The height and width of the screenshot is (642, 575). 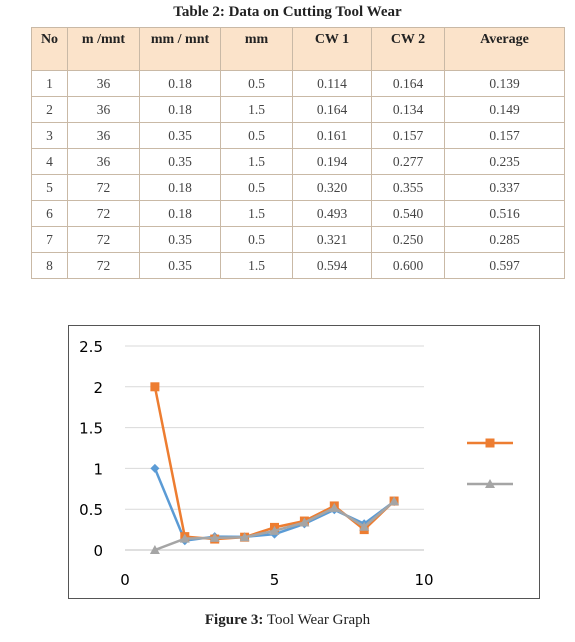 I want to click on caption-label: Figure 3:, so click(x=234, y=620).